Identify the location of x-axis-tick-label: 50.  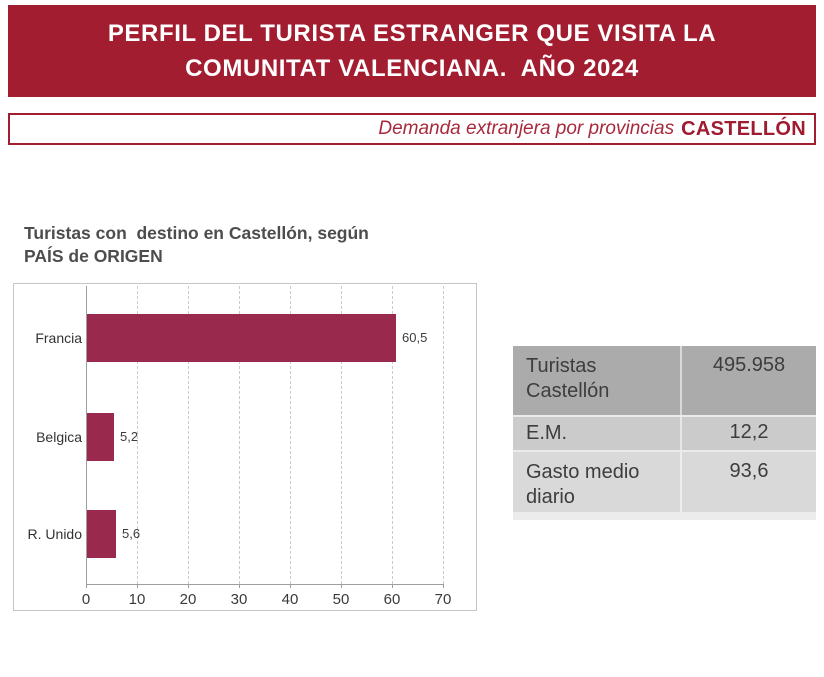
(341, 599).